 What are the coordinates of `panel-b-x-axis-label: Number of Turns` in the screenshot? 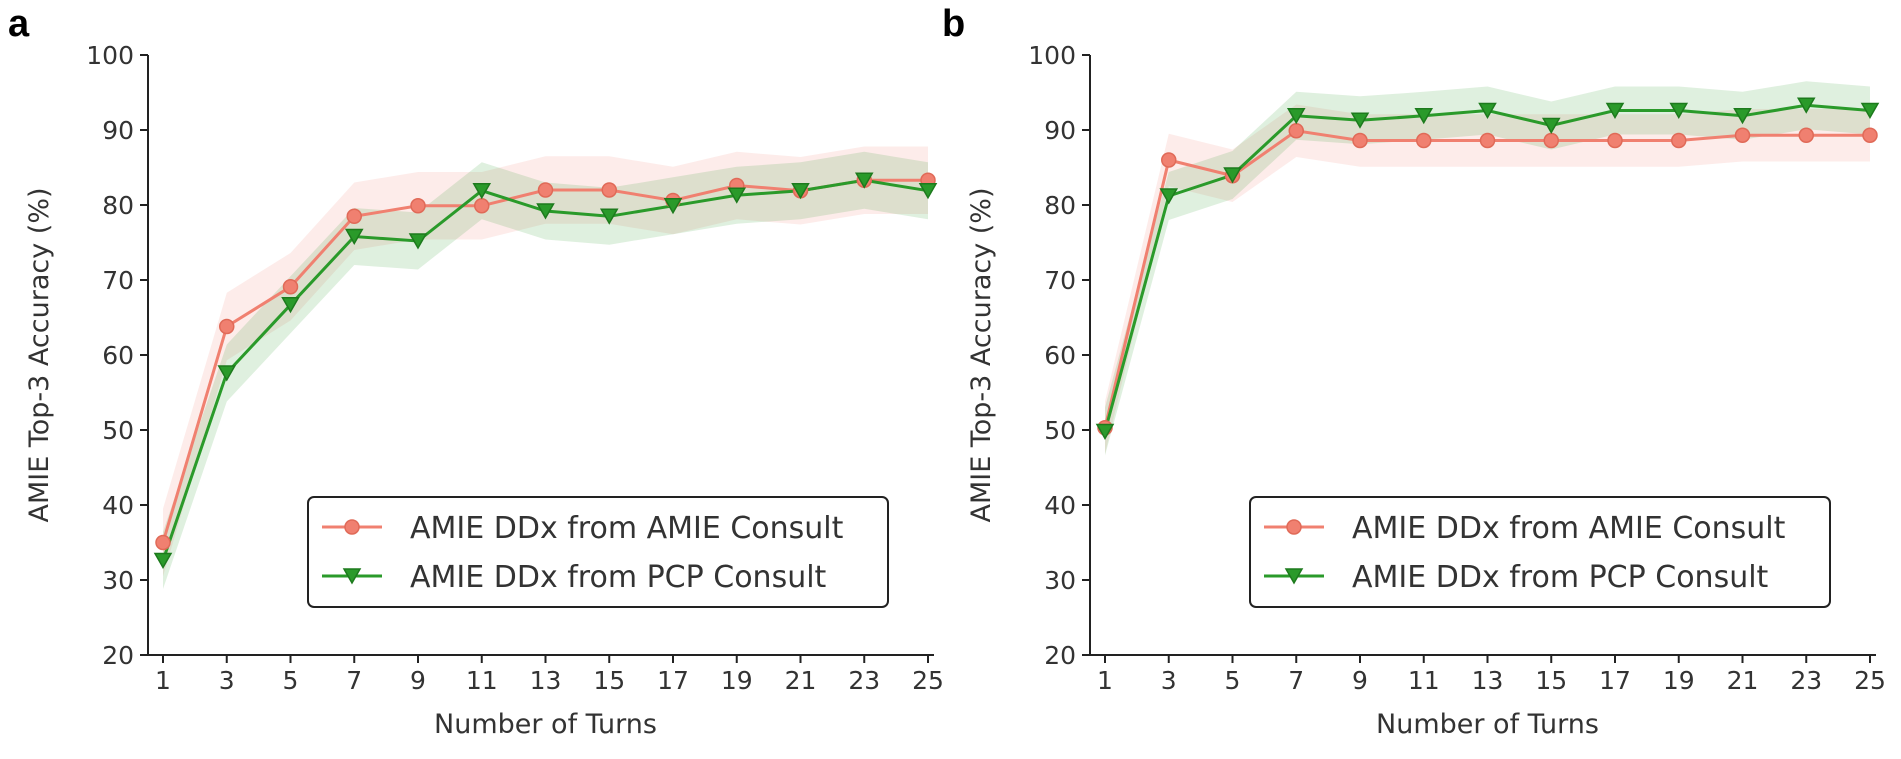 It's located at (1487, 724).